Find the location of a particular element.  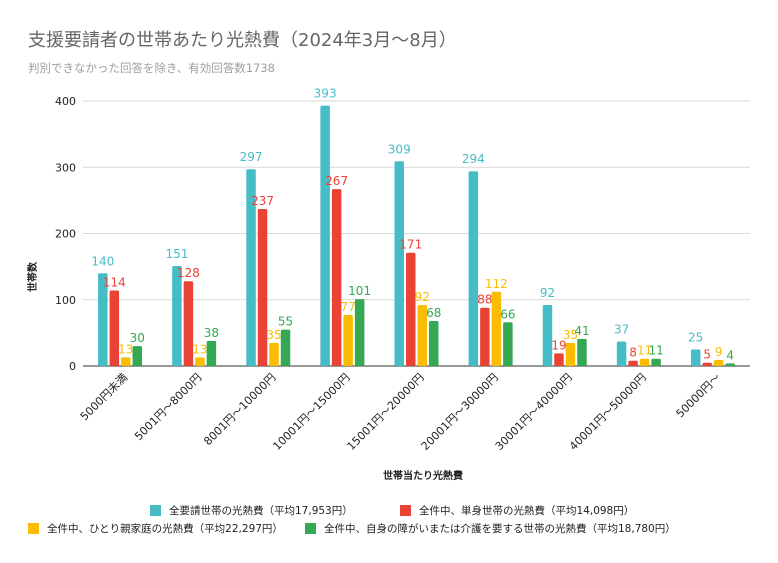

data-label: 267 is located at coordinates (336, 181).